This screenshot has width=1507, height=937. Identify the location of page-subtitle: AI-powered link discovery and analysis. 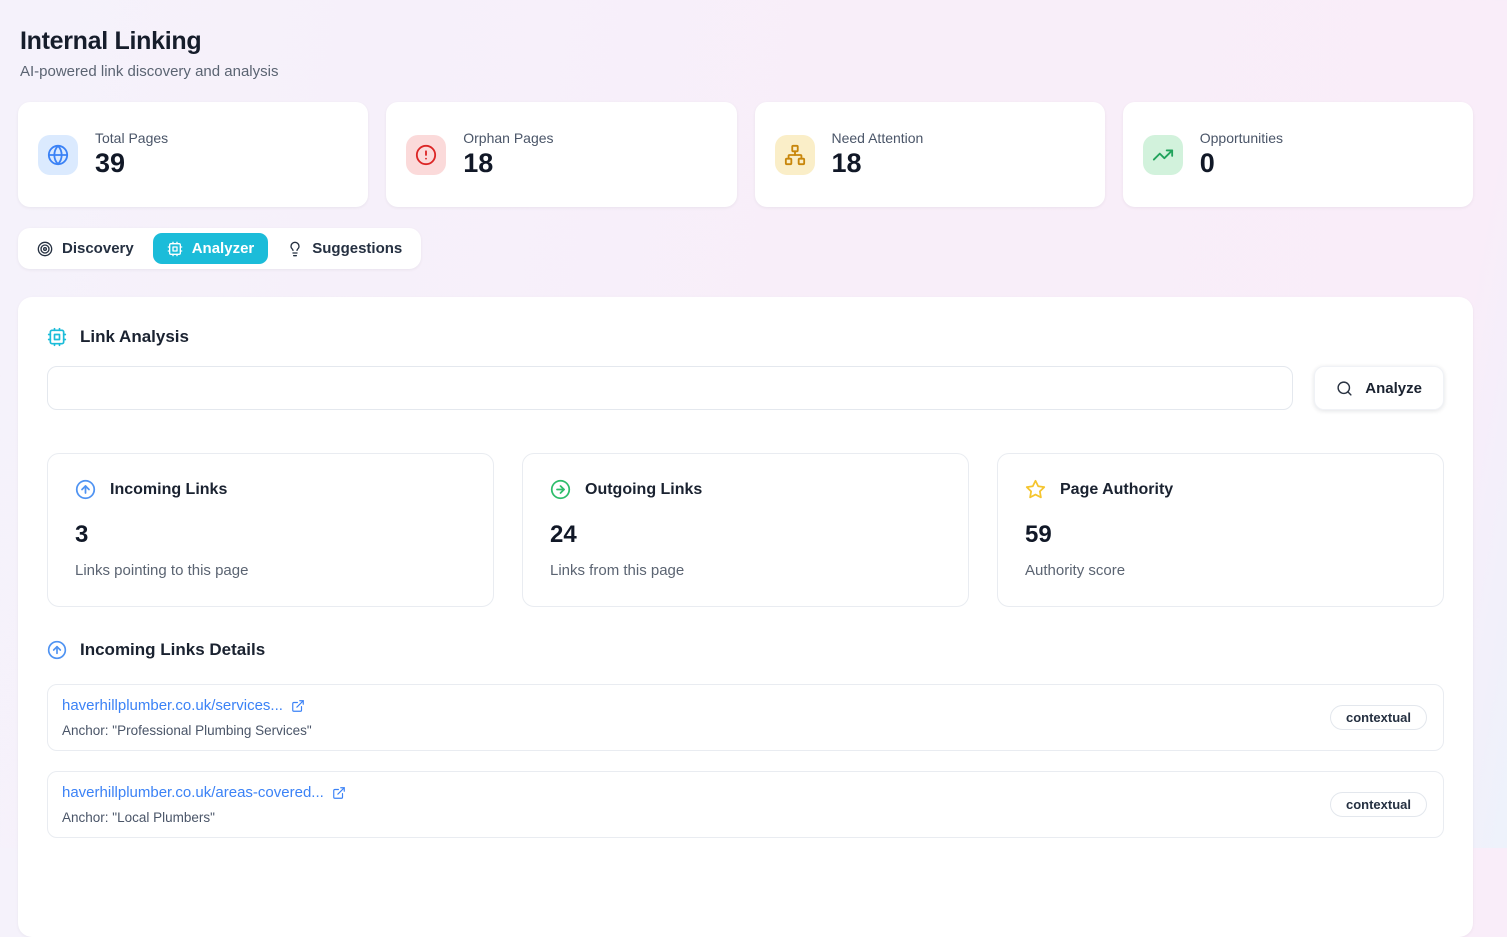
(149, 71).